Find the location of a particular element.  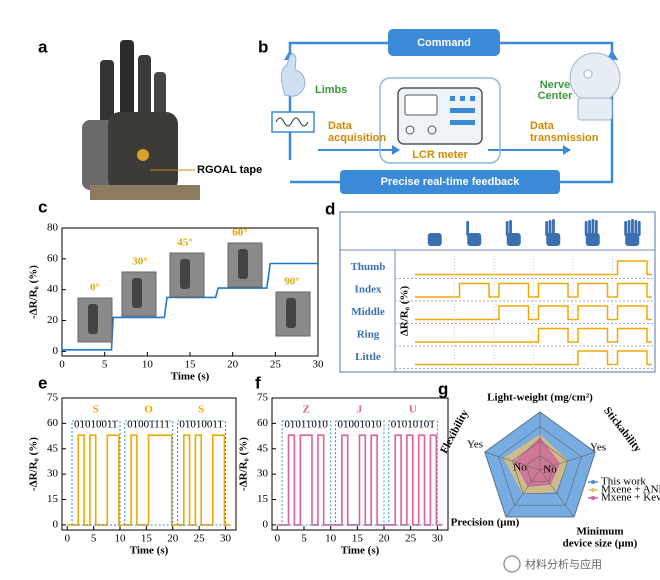

panel-label: e is located at coordinates (42, 382).